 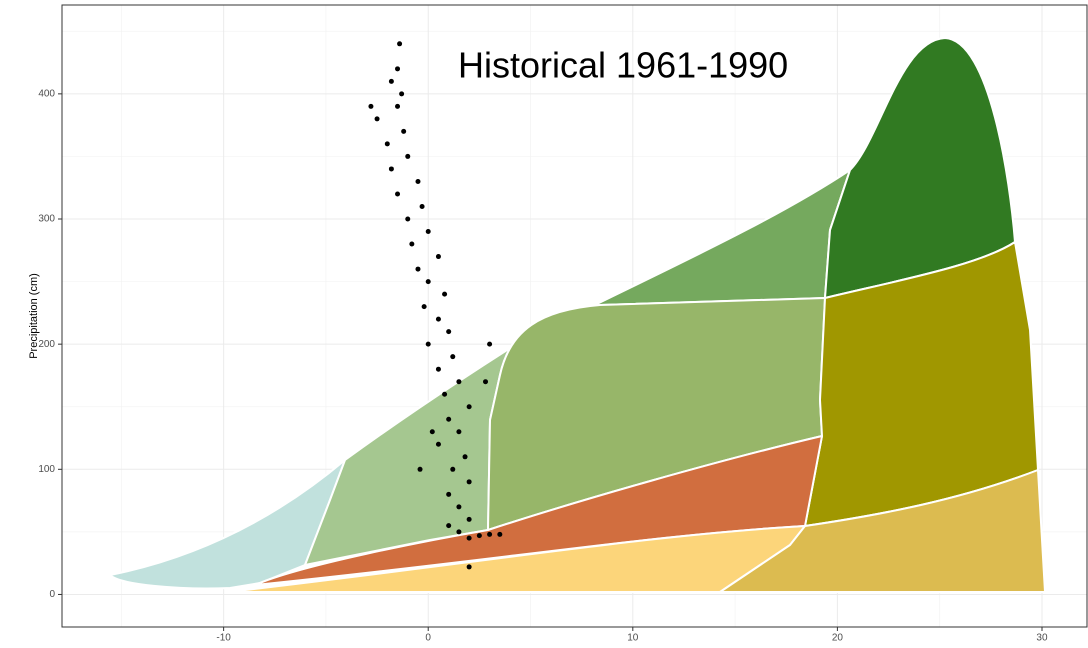 What do you see at coordinates (46, 344) in the screenshot?
I see `y-tick-label: 200` at bounding box center [46, 344].